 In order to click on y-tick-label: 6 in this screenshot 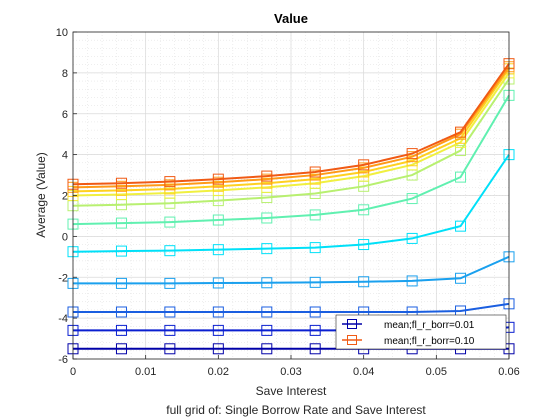, I will do `click(65, 115)`.